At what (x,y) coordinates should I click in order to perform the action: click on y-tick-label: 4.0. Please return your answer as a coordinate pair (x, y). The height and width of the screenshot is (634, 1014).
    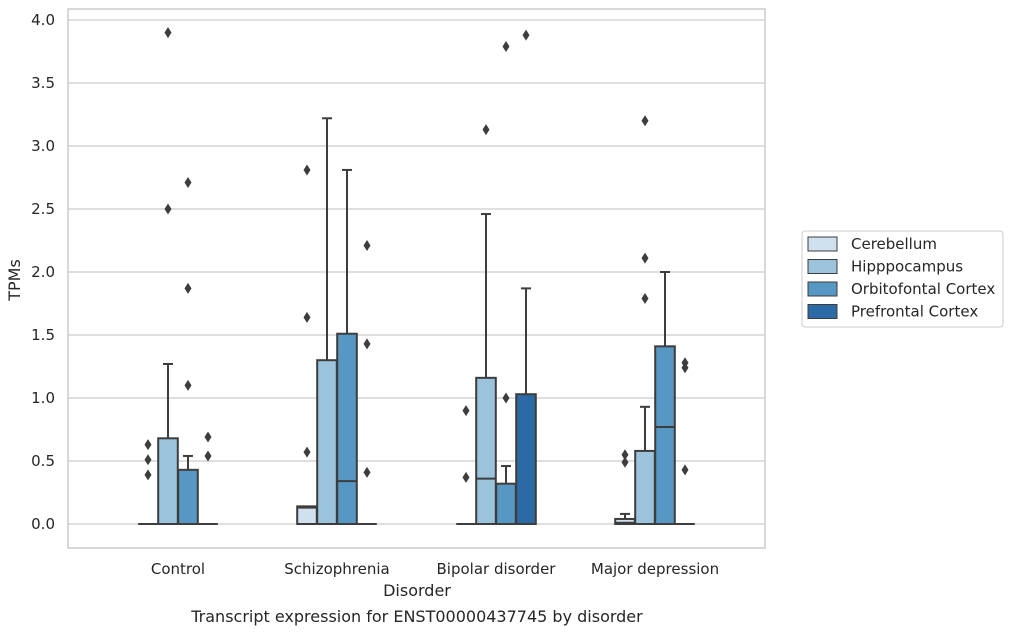
    Looking at the image, I should click on (43, 20).